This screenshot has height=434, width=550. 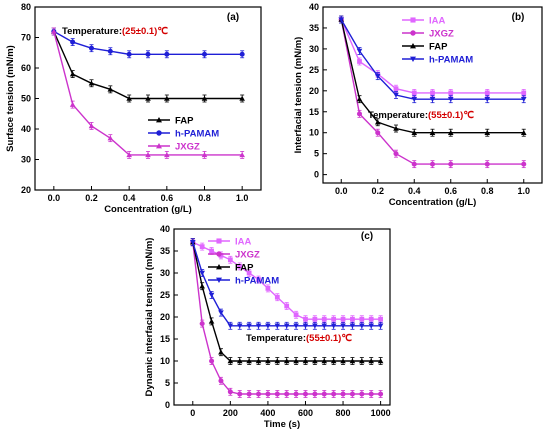 I want to click on legend: FAP h-PAMAM JXGZ, so click(x=183, y=134).